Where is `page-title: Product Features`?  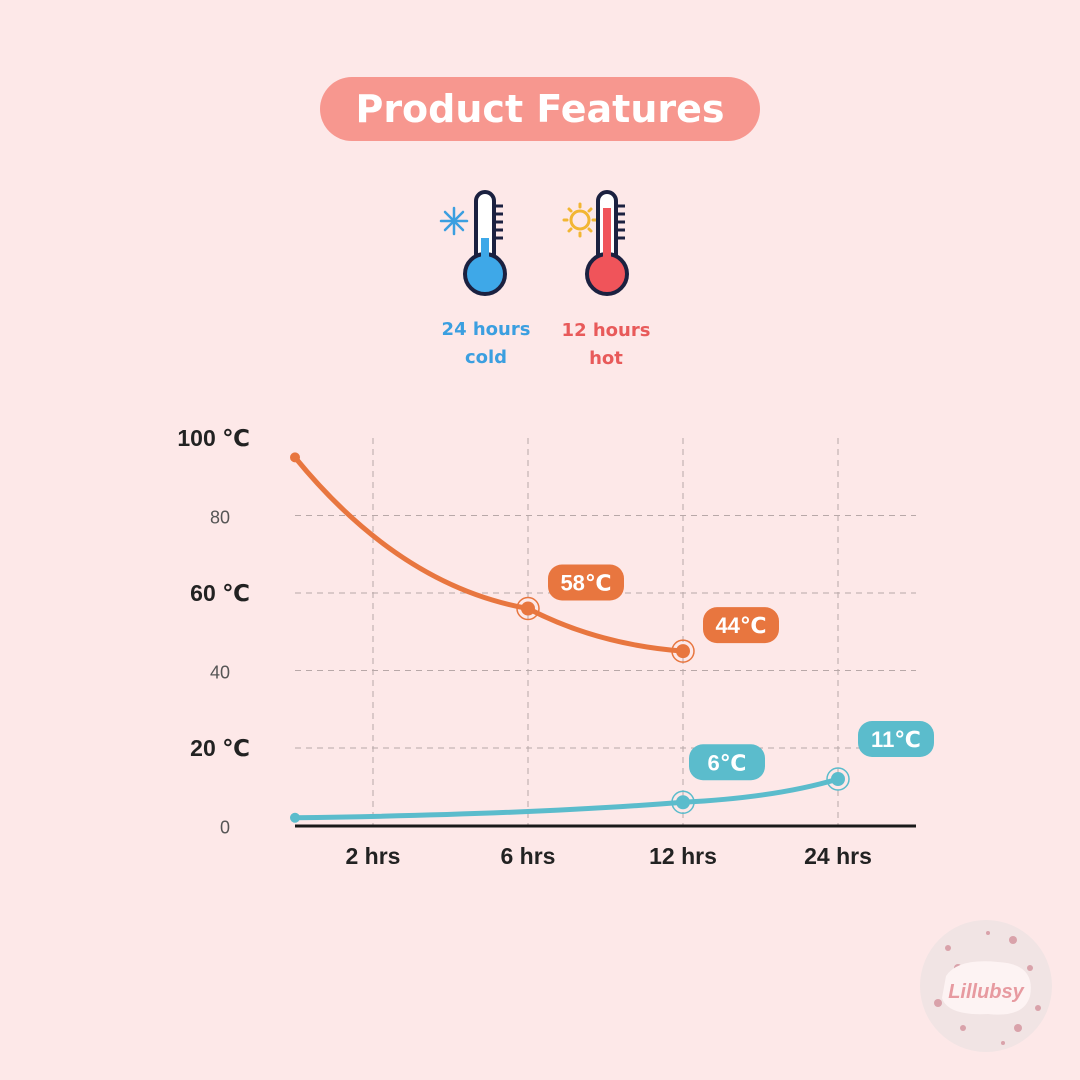
page-title: Product Features is located at coordinates (540, 109).